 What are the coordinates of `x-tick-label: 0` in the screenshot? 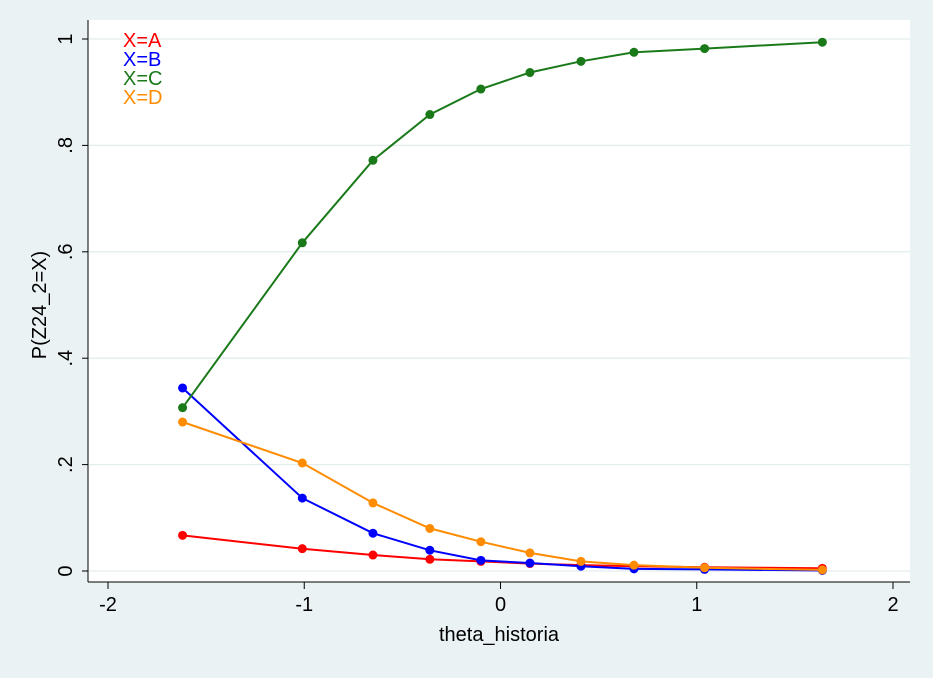 It's located at (500, 605).